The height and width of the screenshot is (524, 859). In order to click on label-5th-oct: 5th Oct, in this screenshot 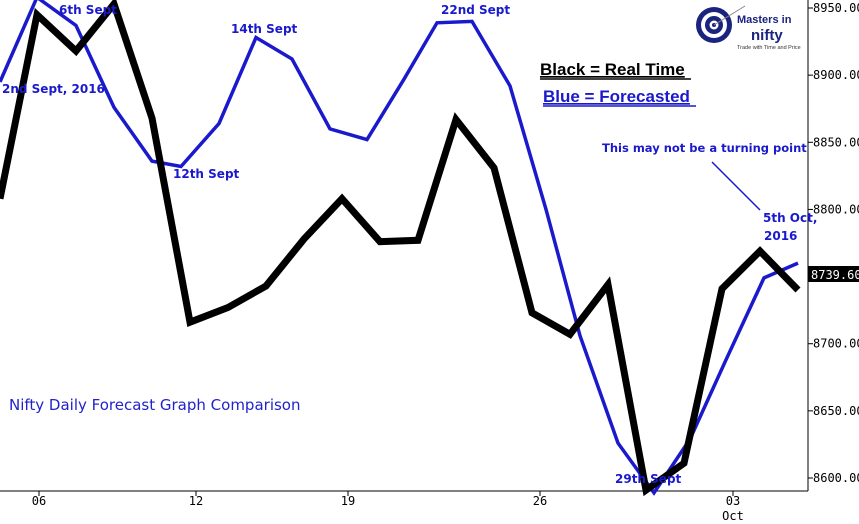, I will do `click(790, 218)`.